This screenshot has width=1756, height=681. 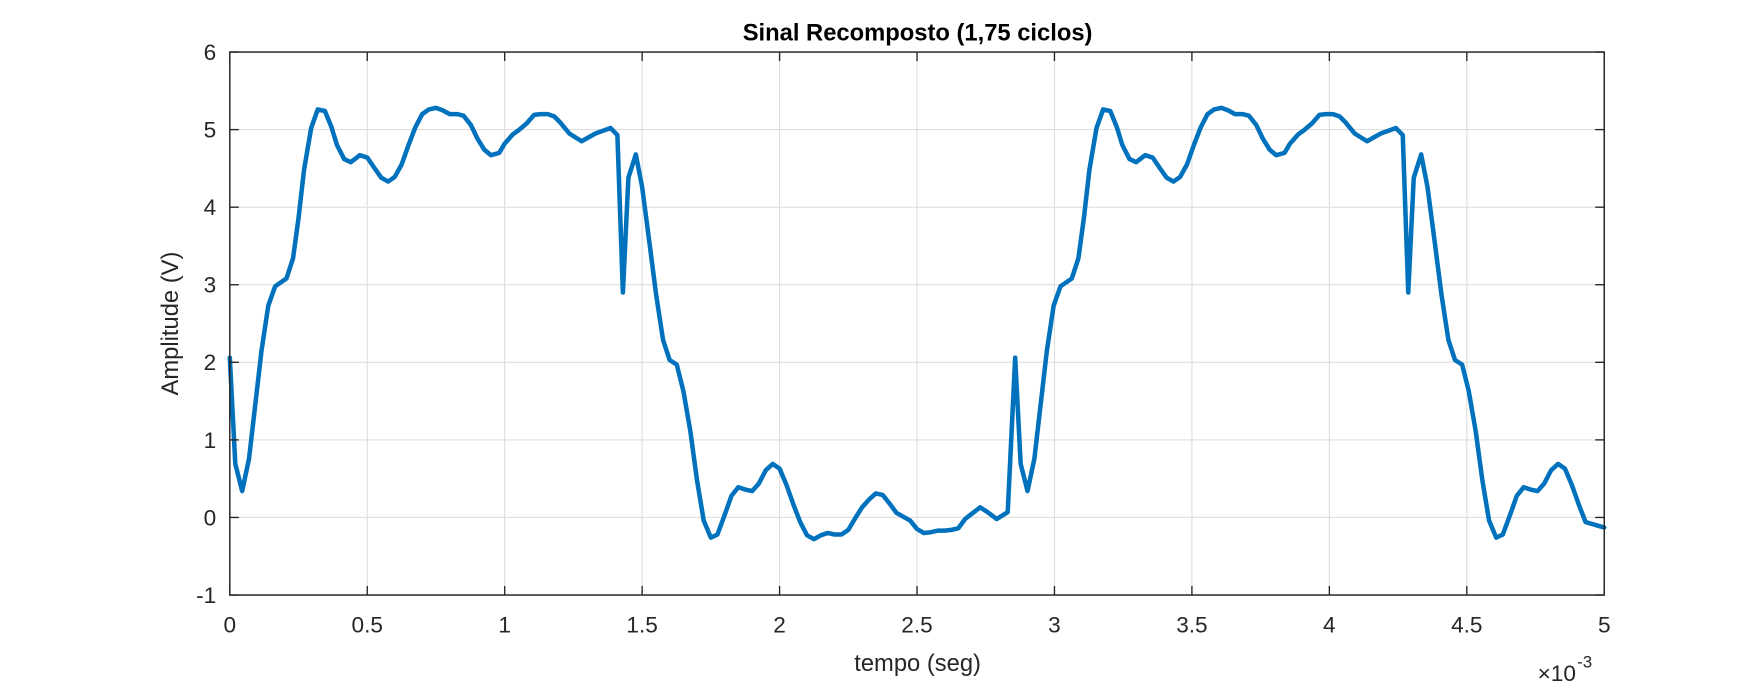 What do you see at coordinates (1054, 624) in the screenshot?
I see `x-tick-label: 3` at bounding box center [1054, 624].